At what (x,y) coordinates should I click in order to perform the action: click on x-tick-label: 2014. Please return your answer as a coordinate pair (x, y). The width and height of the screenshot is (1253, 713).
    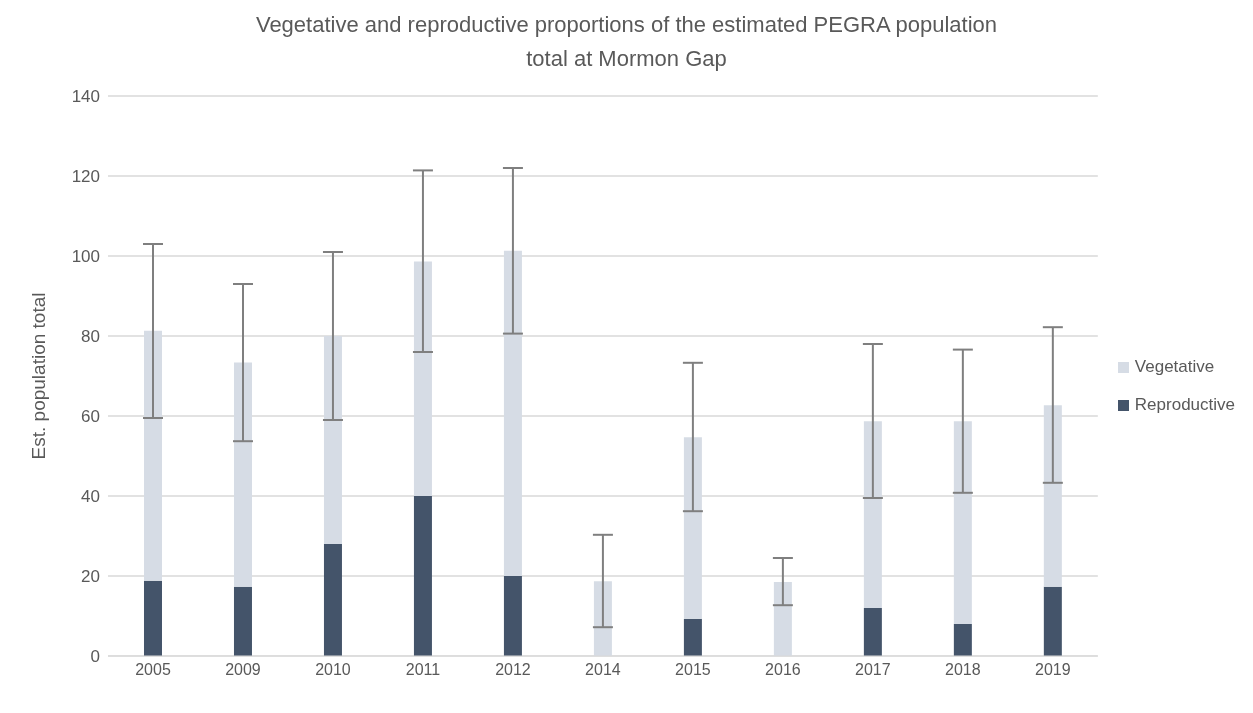
    Looking at the image, I should click on (603, 670).